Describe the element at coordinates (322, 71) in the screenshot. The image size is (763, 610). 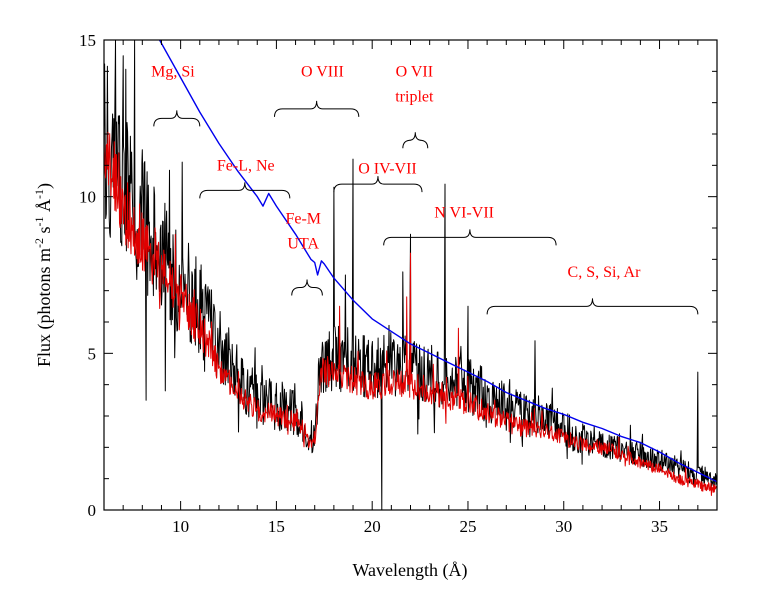
I see `annotation-label: O VIII` at that location.